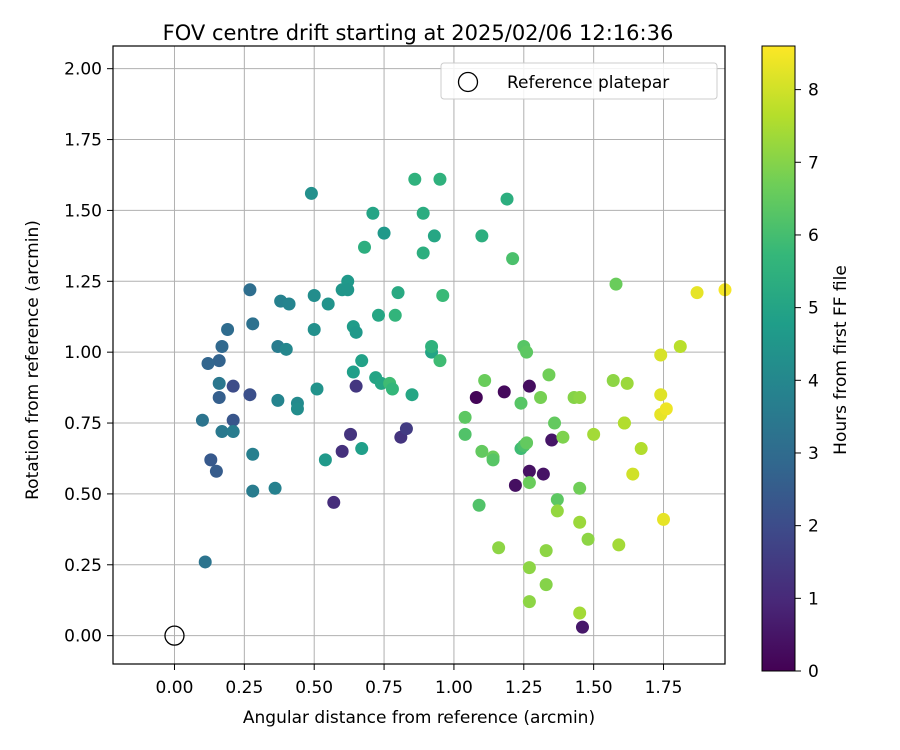 This screenshot has height=750, width=900. I want to click on colorbar-tick-label: 5, so click(813, 309).